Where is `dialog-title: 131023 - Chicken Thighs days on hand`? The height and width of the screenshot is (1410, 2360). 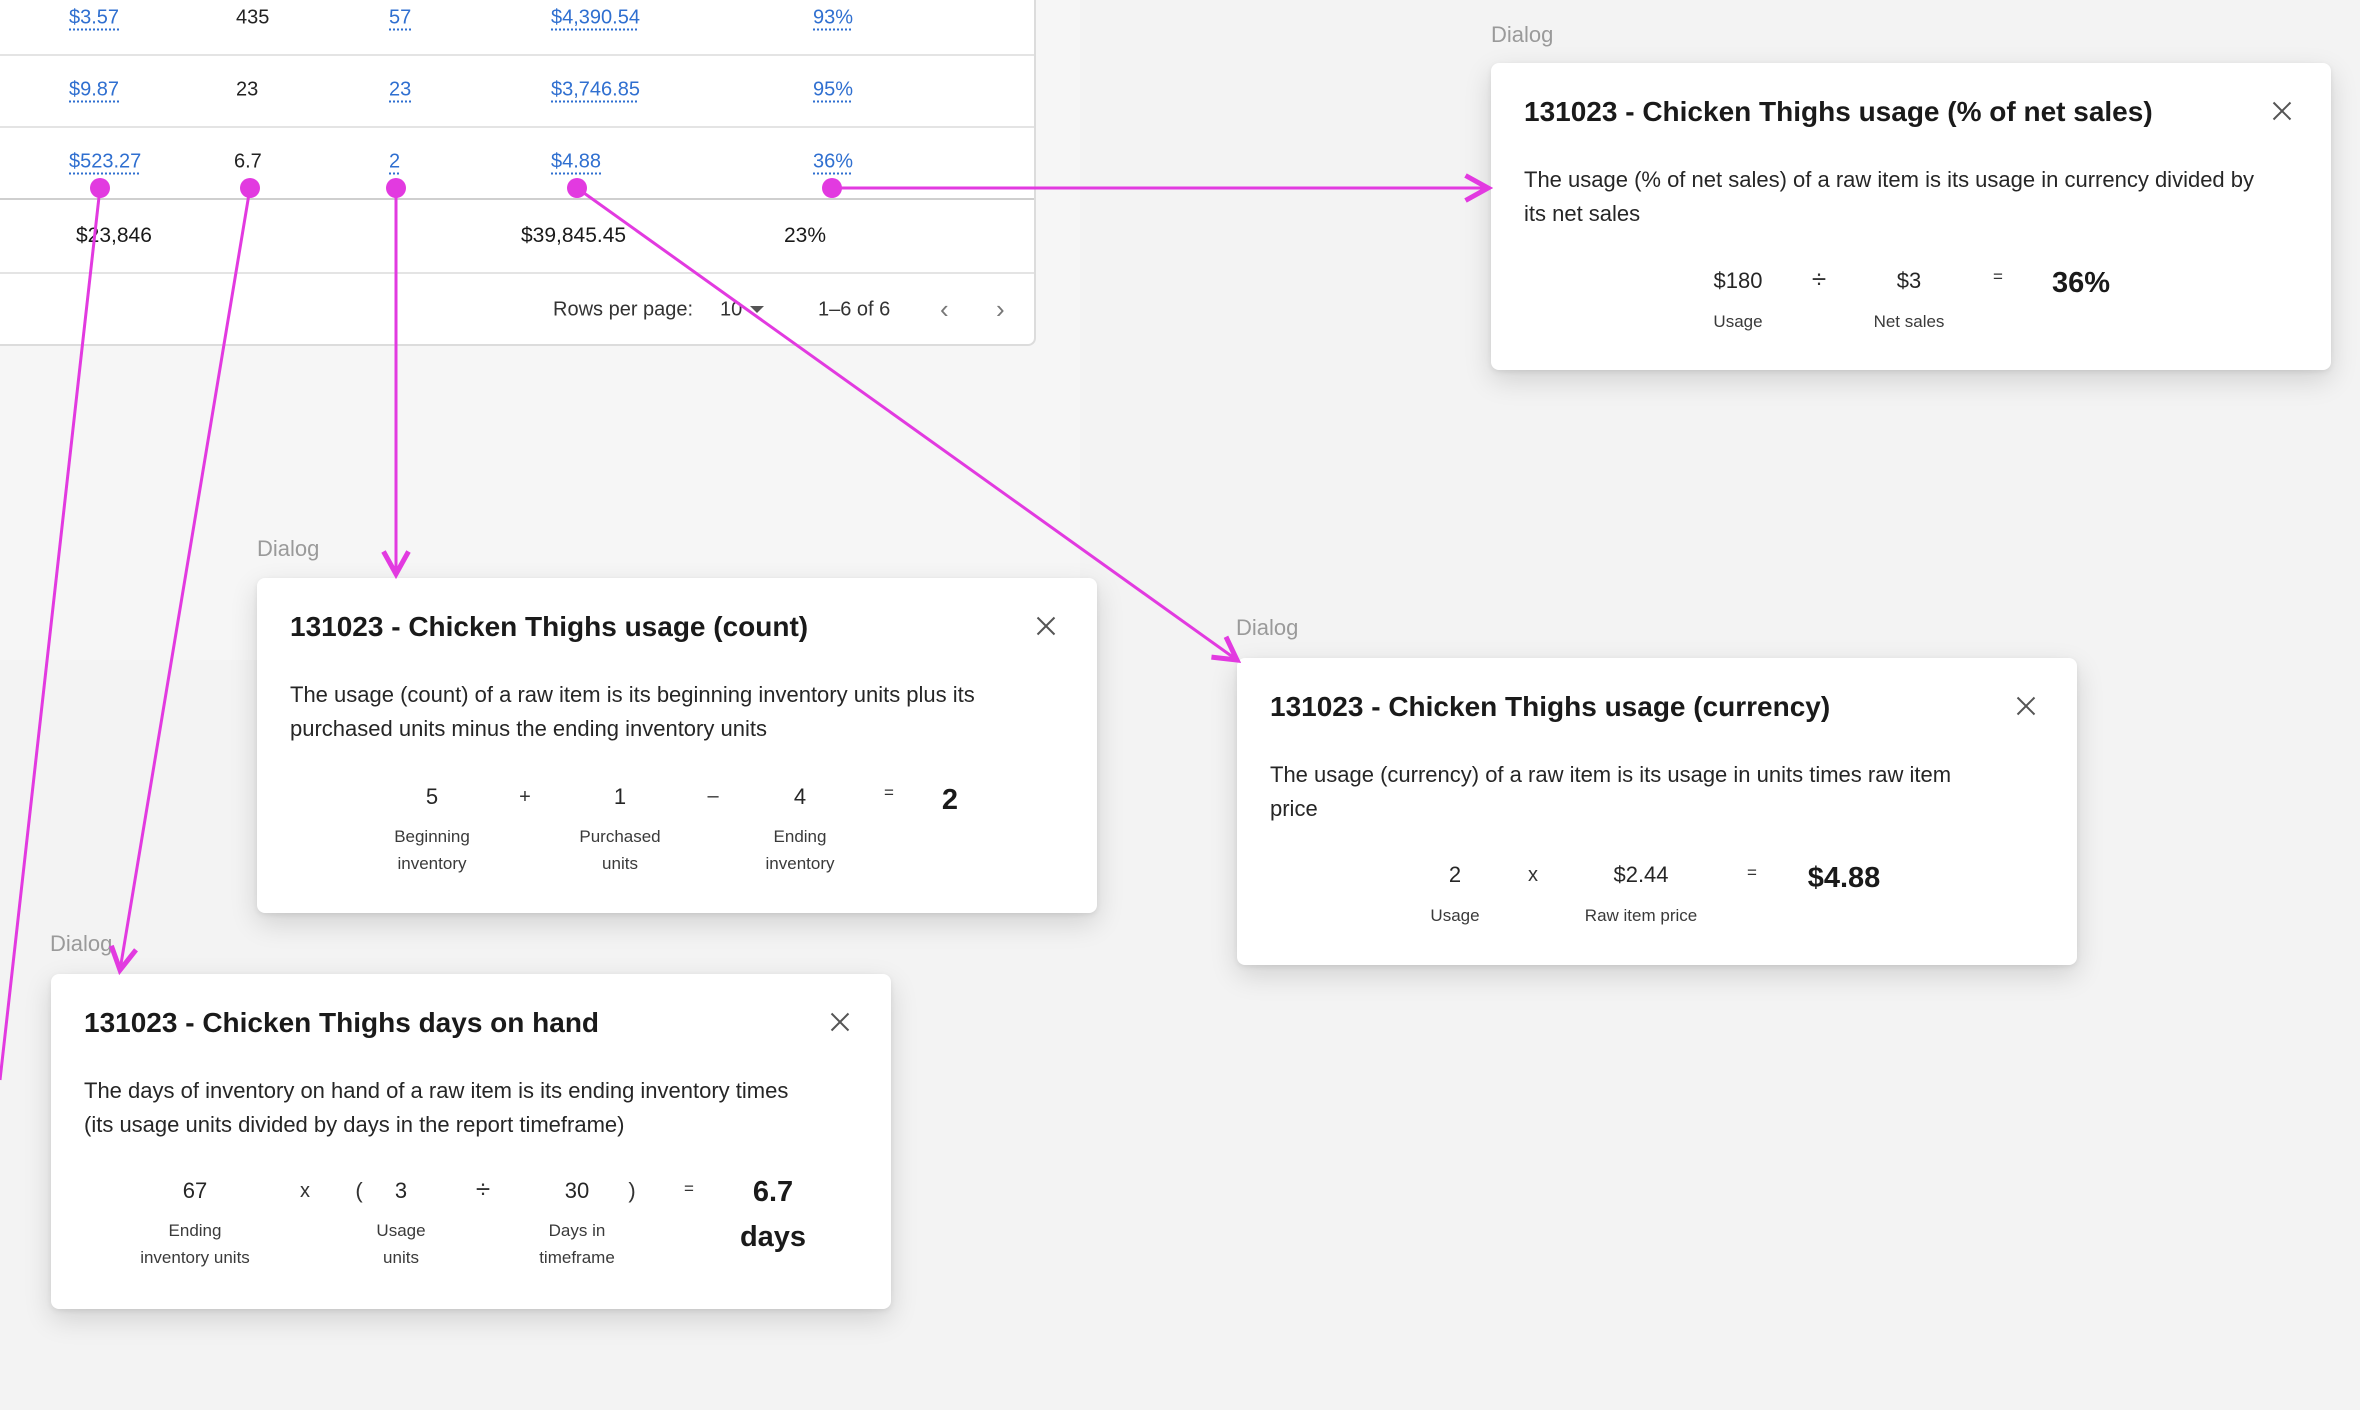 dialog-title: 131023 - Chicken Thighs days on hand is located at coordinates (342, 1022).